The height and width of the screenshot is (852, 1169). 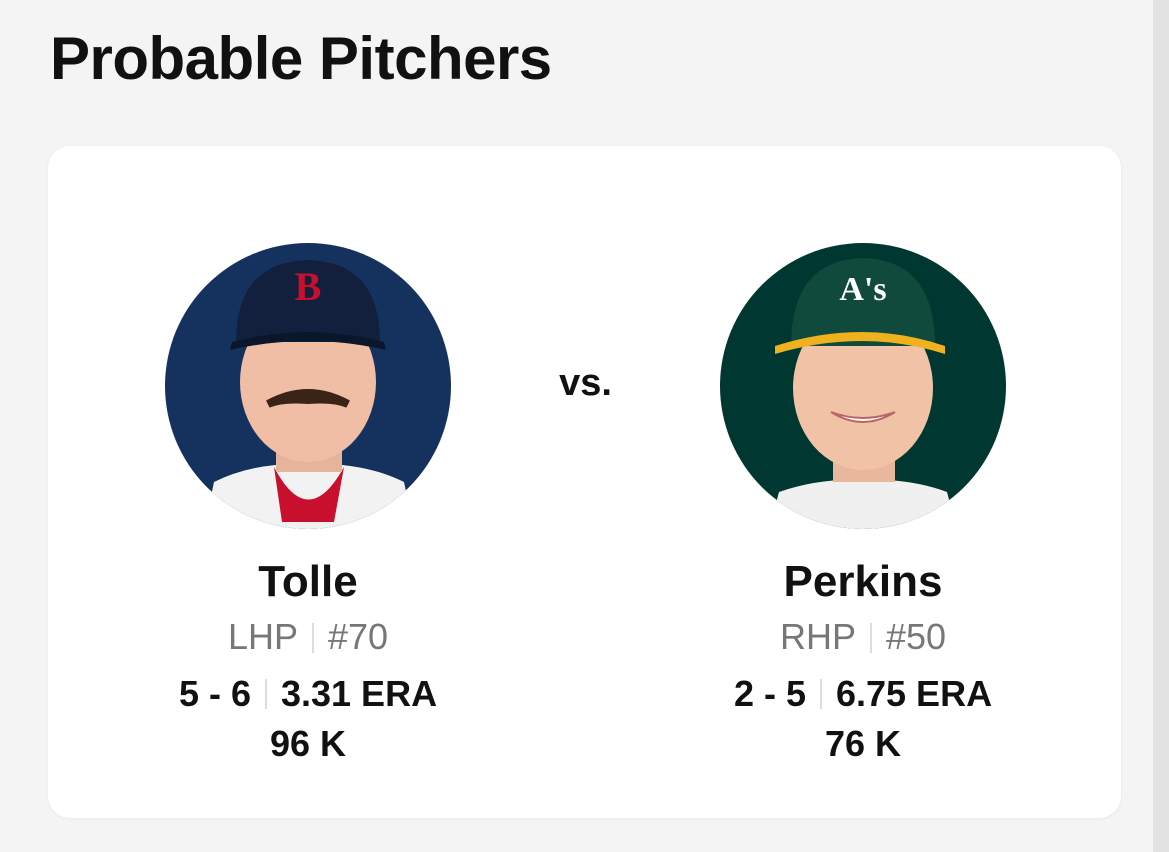 I want to click on pitcher-era: 3.31 ERA, so click(x=359, y=693).